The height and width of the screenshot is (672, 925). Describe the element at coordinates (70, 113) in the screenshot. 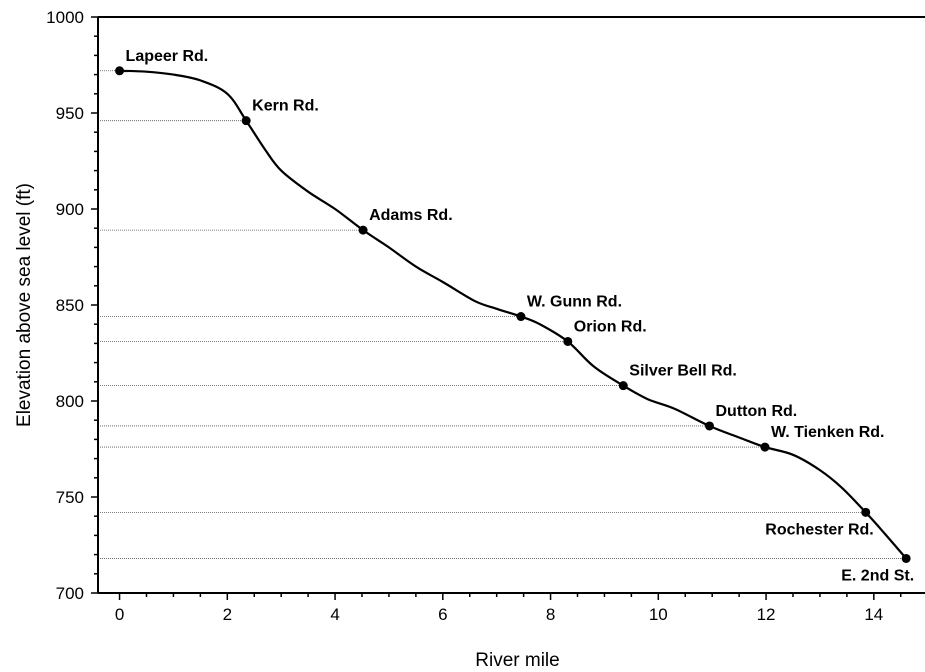

I see `y-tick-label: 950` at that location.